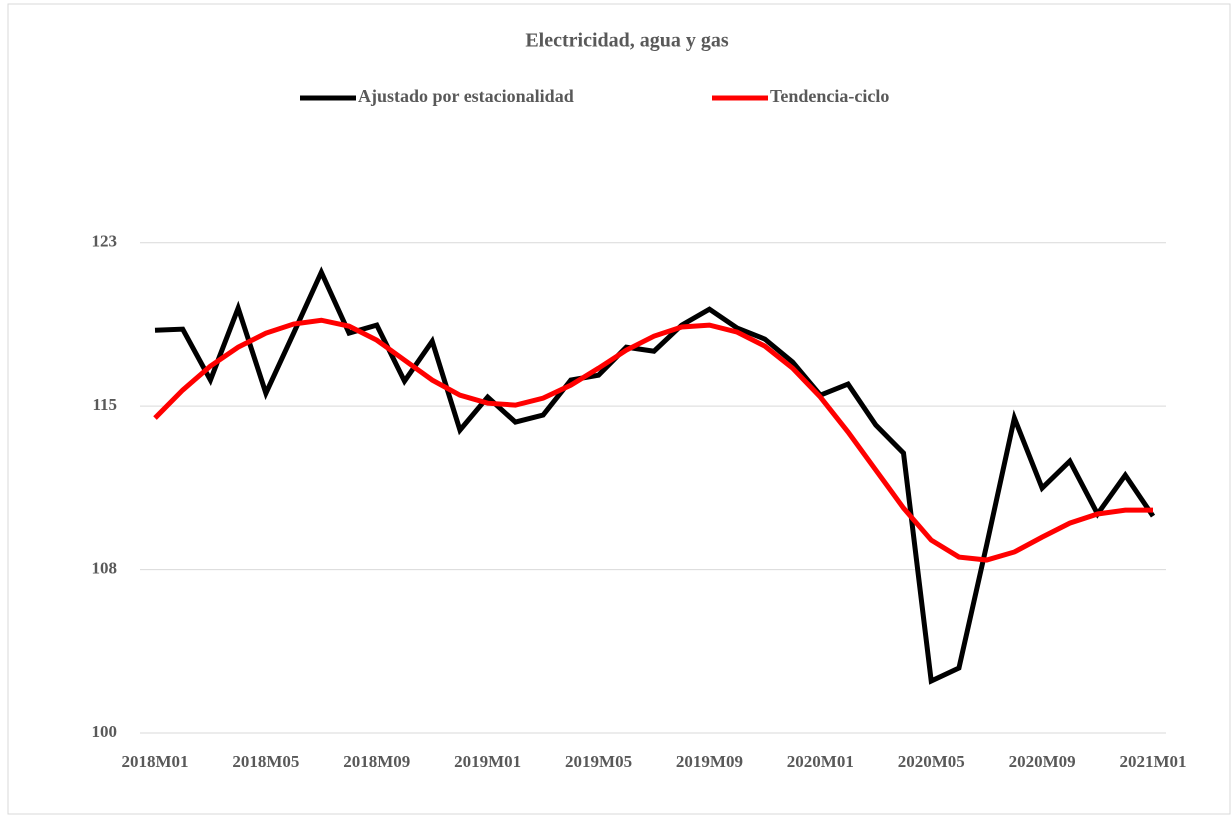 The height and width of the screenshot is (823, 1232). What do you see at coordinates (709, 761) in the screenshot?
I see `x-tick-label: 2019M09` at bounding box center [709, 761].